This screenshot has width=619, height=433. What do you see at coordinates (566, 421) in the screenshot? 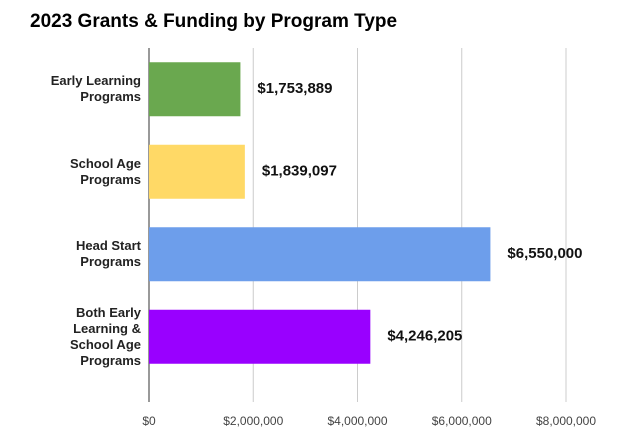
I see `x-tick-label: $8,000,000` at bounding box center [566, 421].